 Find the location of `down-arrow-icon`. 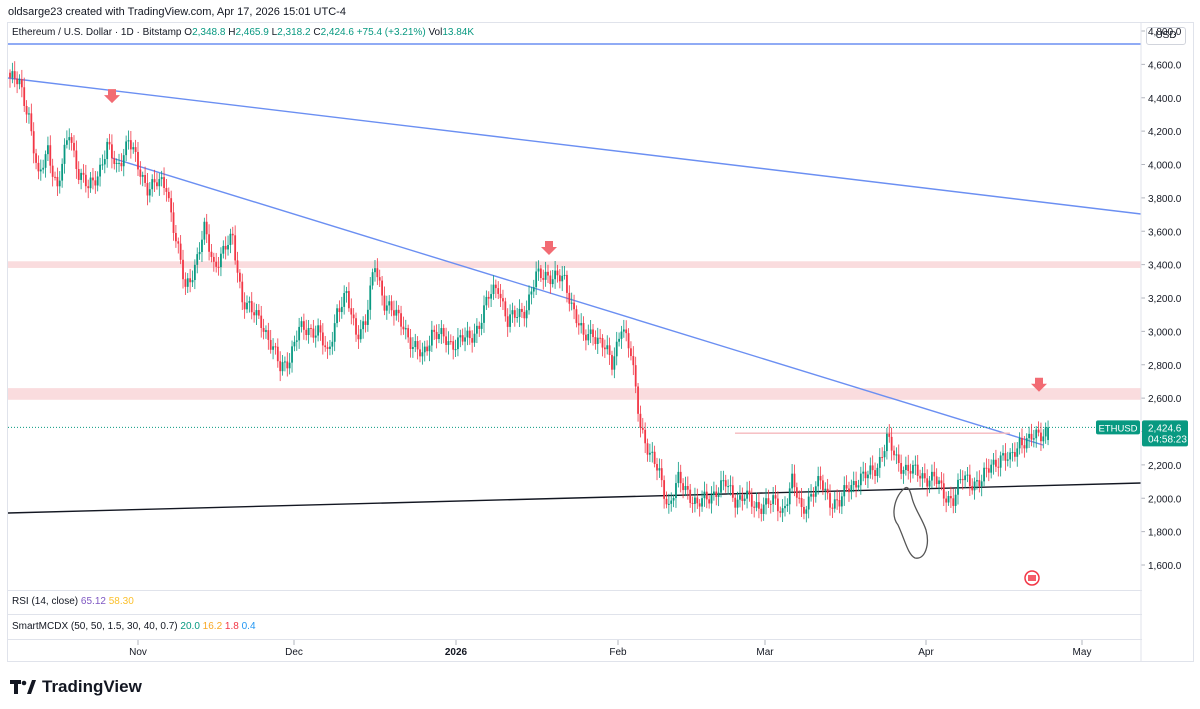

down-arrow-icon is located at coordinates (1039, 384).